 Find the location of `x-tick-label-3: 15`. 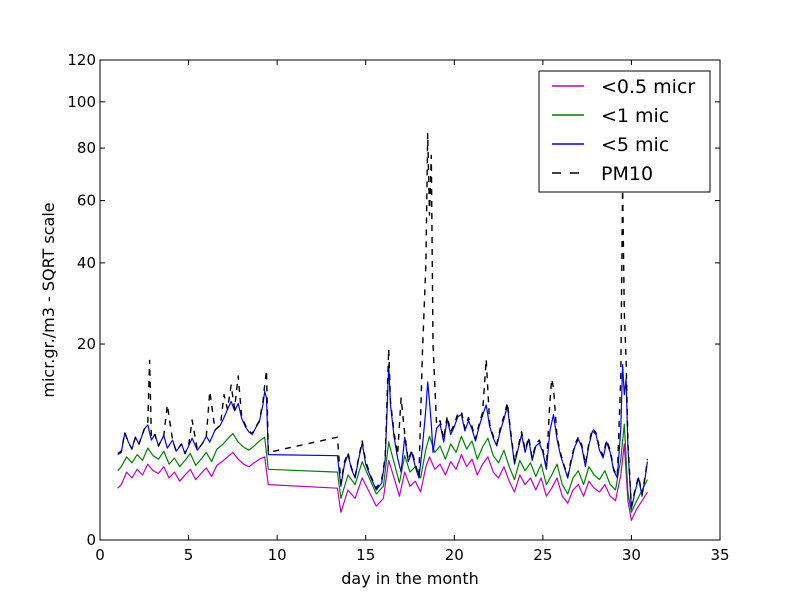

x-tick-label-3: 15 is located at coordinates (365, 555).